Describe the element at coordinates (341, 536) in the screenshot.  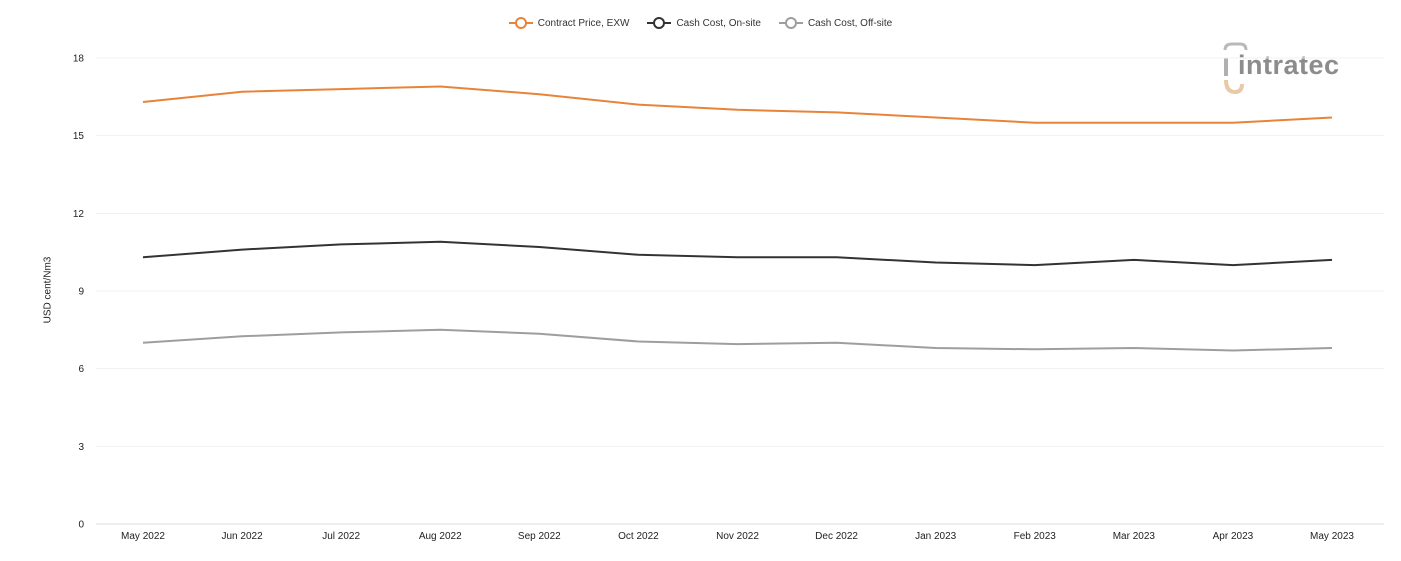
I see `x-tick-label: Jul 2022` at that location.